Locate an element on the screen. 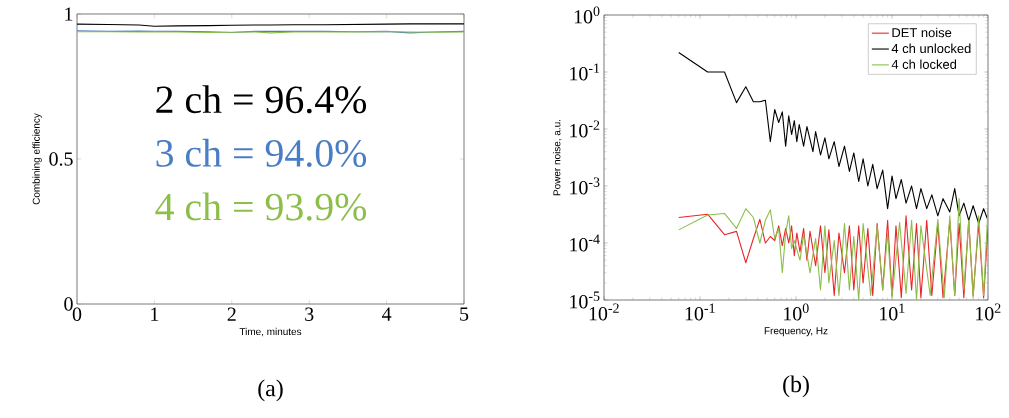  text: 4 ch = 93.9% is located at coordinates (261, 206).